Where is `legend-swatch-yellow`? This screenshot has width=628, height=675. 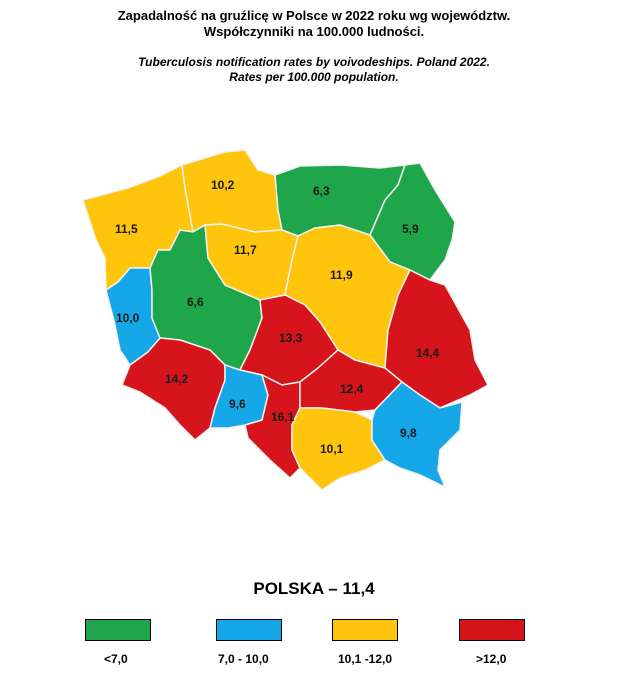
legend-swatch-yellow is located at coordinates (365, 630).